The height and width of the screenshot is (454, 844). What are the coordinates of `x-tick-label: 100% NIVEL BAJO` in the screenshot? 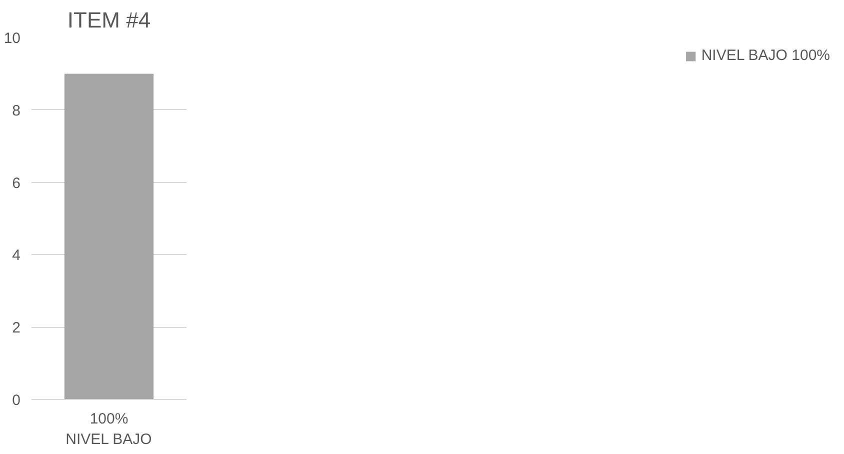 It's located at (109, 429).